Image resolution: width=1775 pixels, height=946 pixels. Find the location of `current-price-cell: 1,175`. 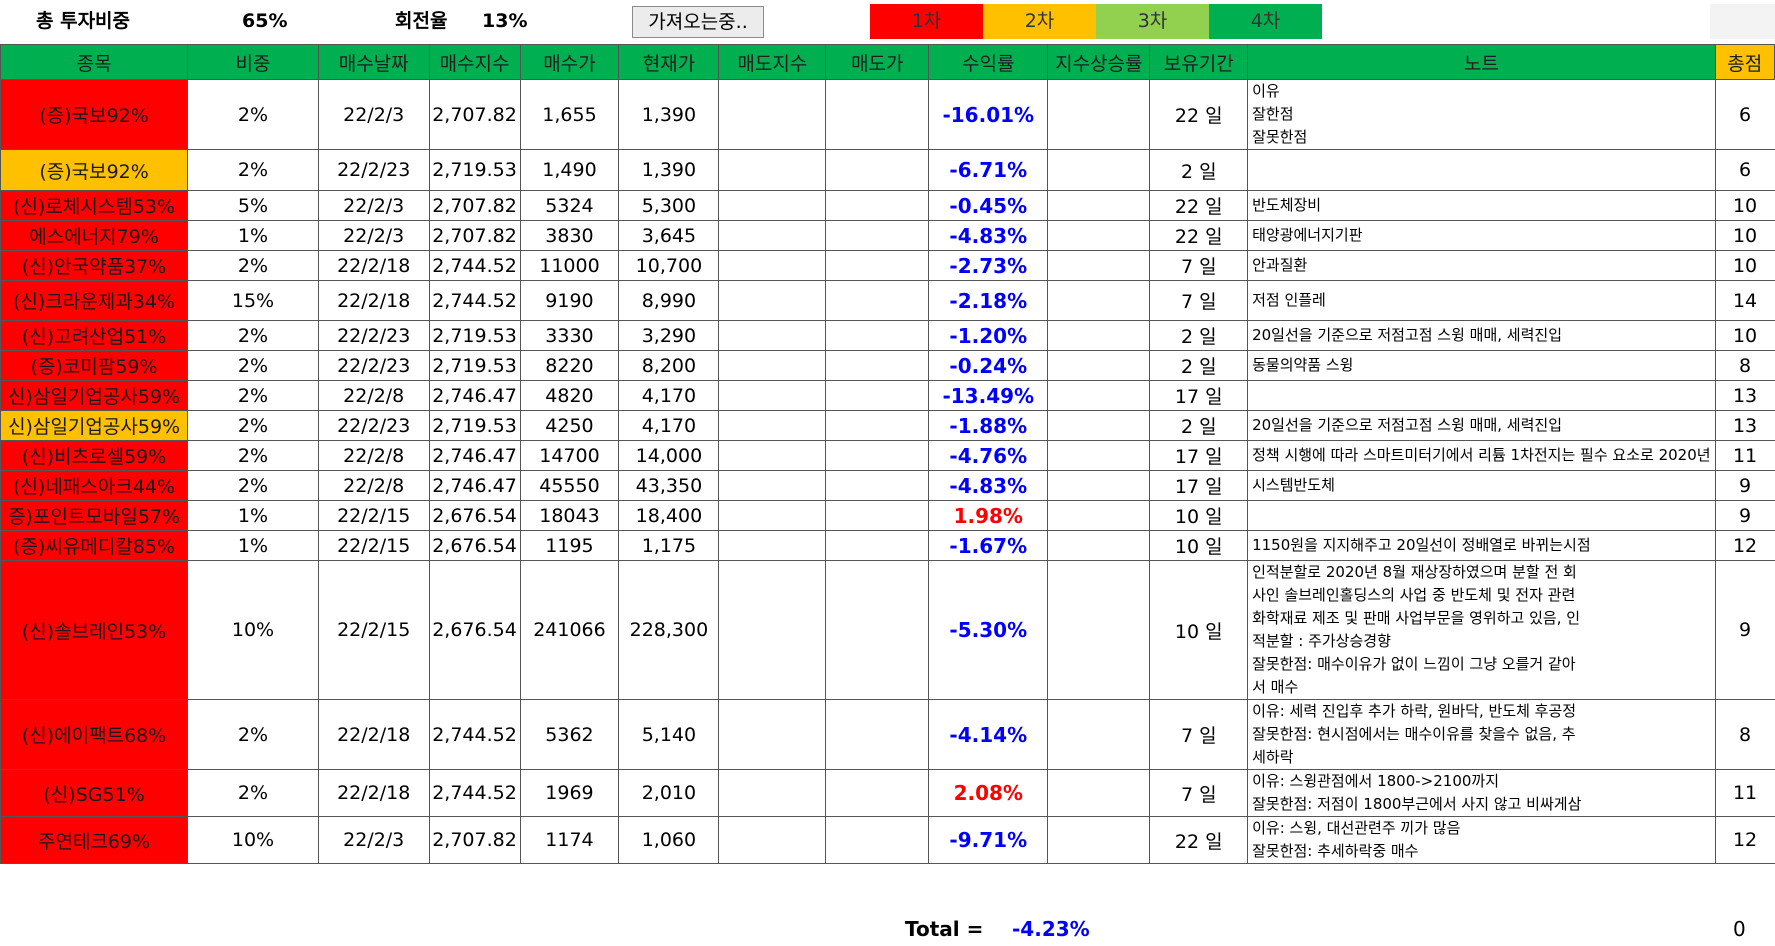

current-price-cell: 1,175 is located at coordinates (669, 545).